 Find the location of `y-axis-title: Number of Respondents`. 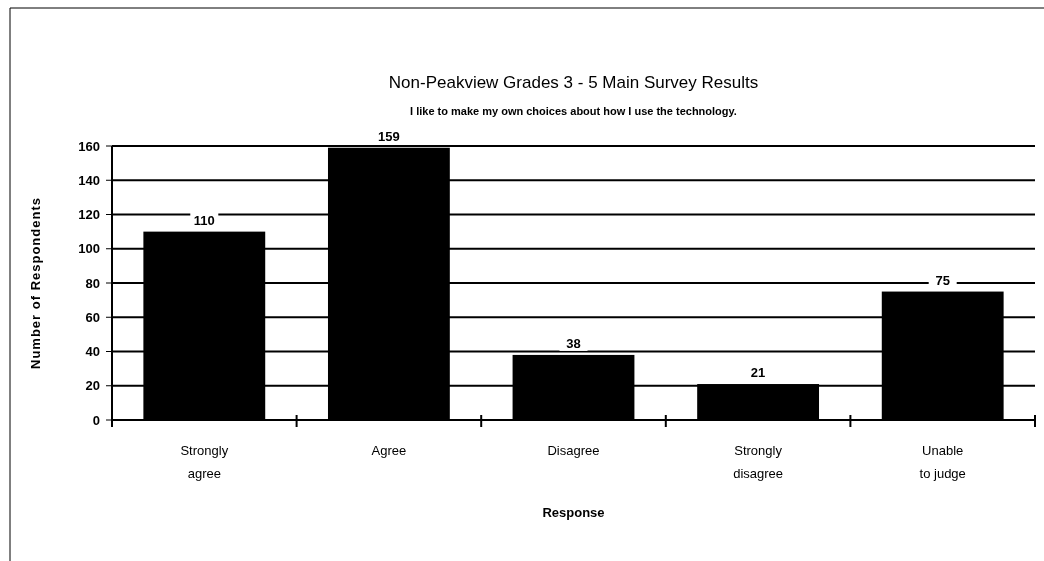

y-axis-title: Number of Respondents is located at coordinates (35, 283).